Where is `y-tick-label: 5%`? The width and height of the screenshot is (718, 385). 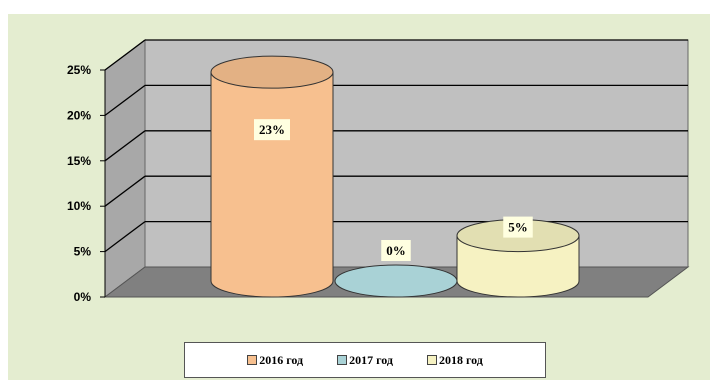 y-tick-label: 5% is located at coordinates (83, 252).